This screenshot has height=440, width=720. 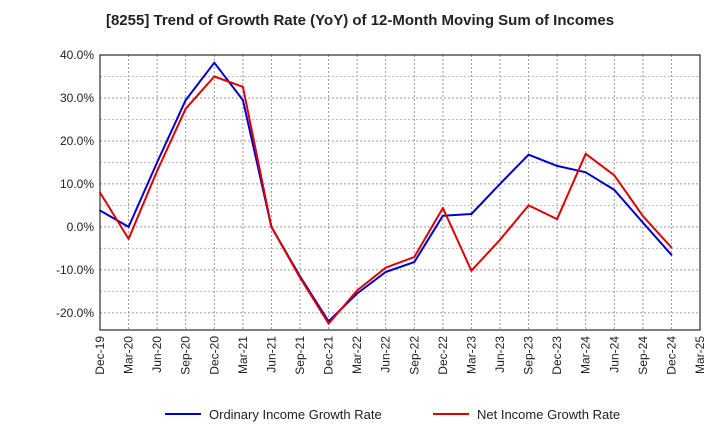 What do you see at coordinates (214, 355) in the screenshot?
I see `x-tick-label: Dec-20` at bounding box center [214, 355].